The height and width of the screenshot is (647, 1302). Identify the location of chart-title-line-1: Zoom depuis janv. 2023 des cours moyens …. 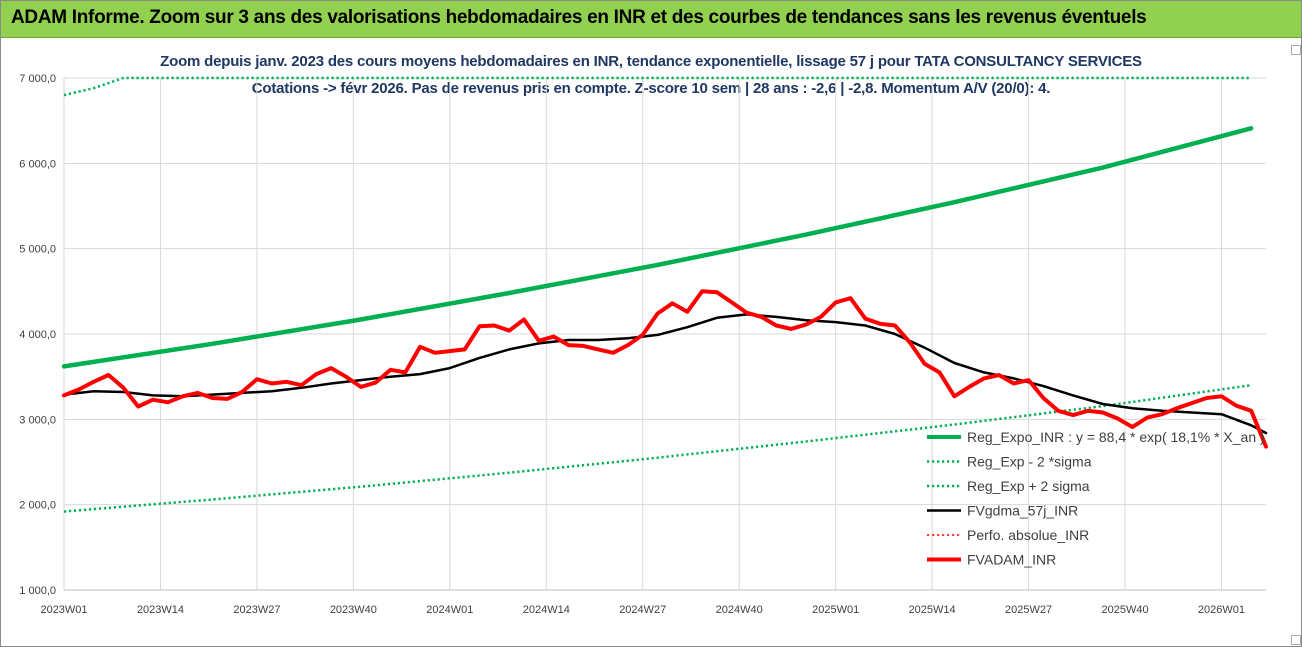
(651, 61).